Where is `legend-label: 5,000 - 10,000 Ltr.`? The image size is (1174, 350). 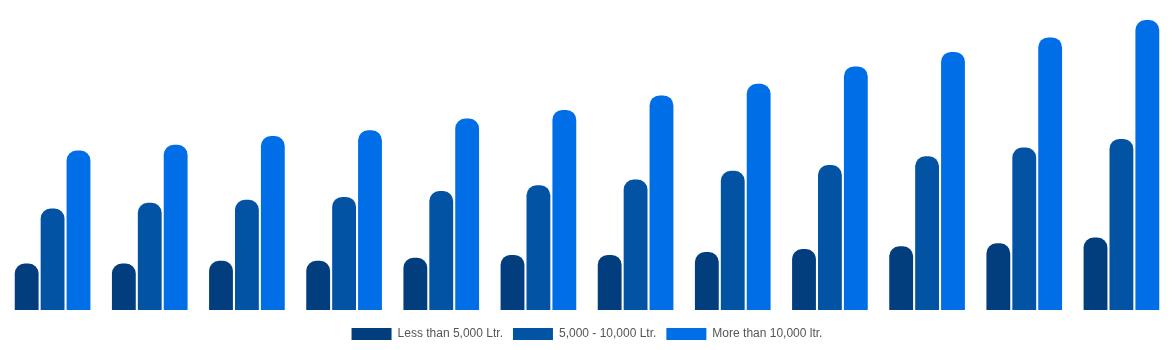
legend-label: 5,000 - 10,000 Ltr. is located at coordinates (607, 333).